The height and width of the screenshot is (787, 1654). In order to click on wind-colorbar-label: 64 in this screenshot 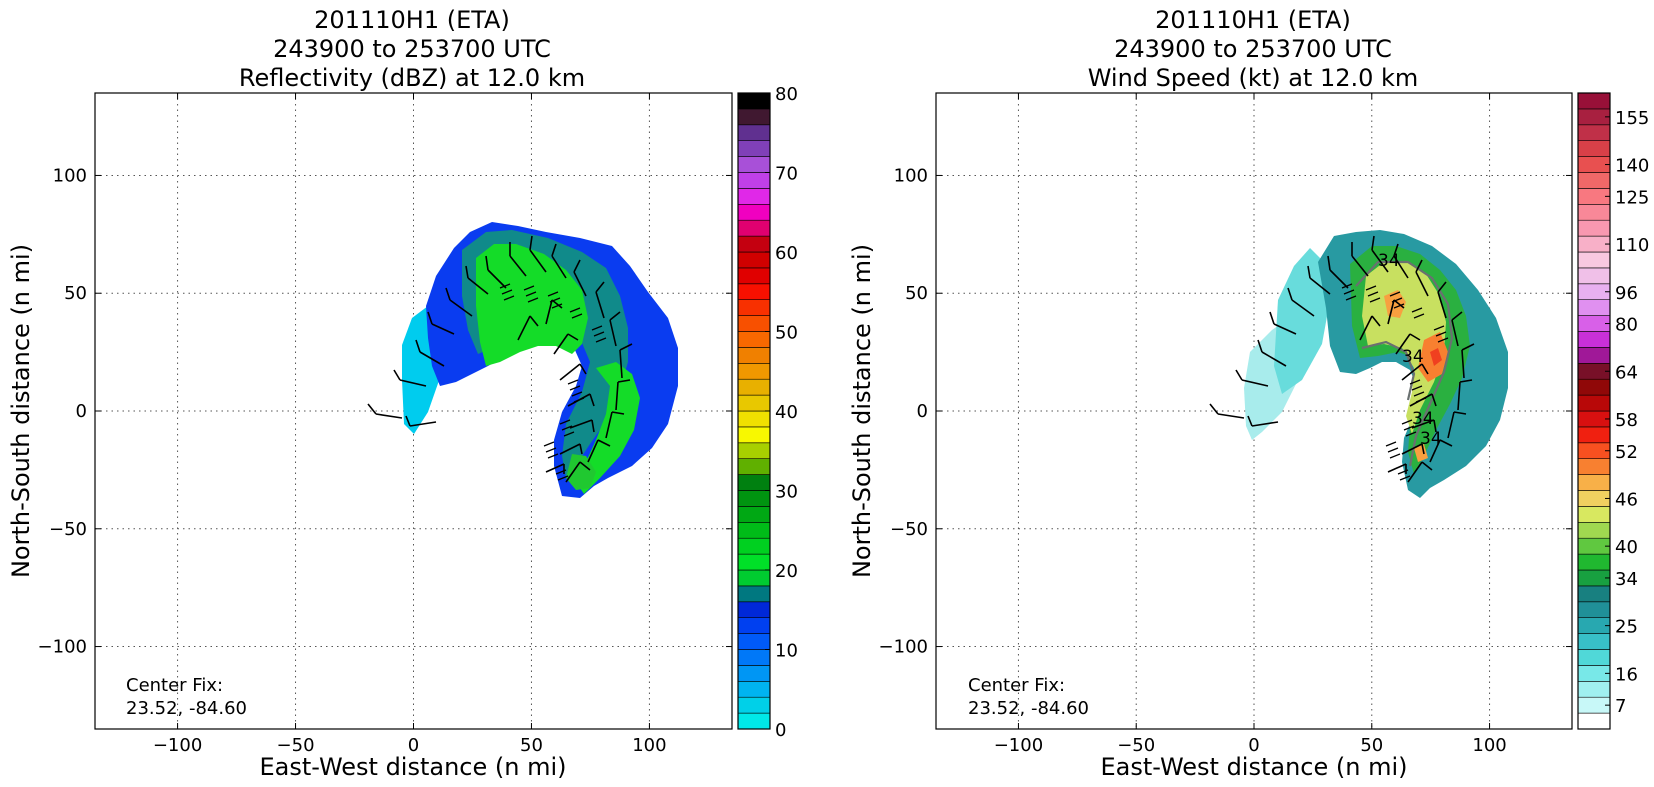, I will do `click(1626, 372)`.